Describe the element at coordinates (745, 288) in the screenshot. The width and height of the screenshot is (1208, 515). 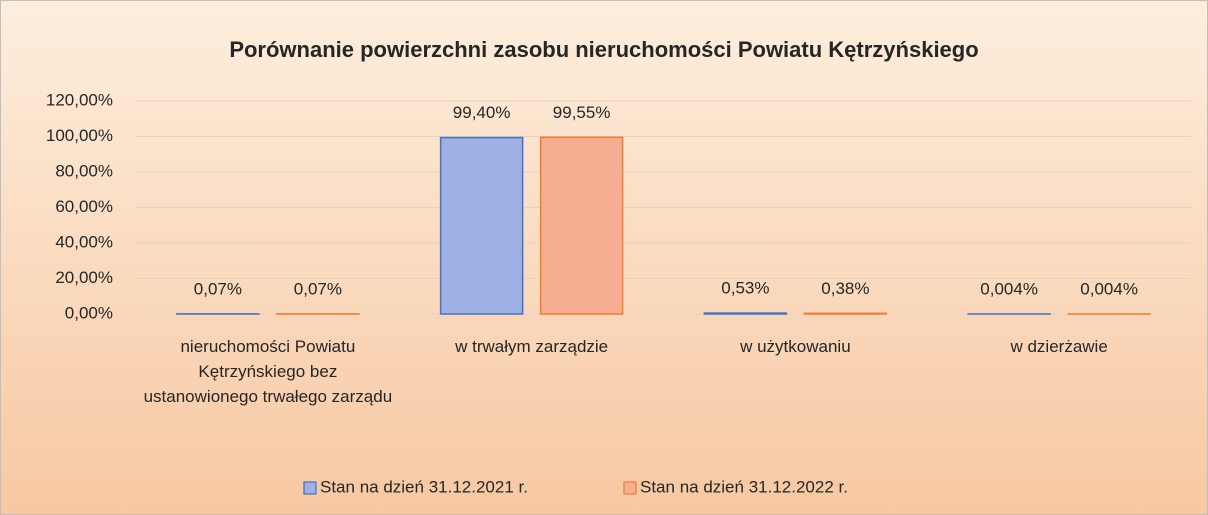
I see `value-label: 0,53%` at that location.